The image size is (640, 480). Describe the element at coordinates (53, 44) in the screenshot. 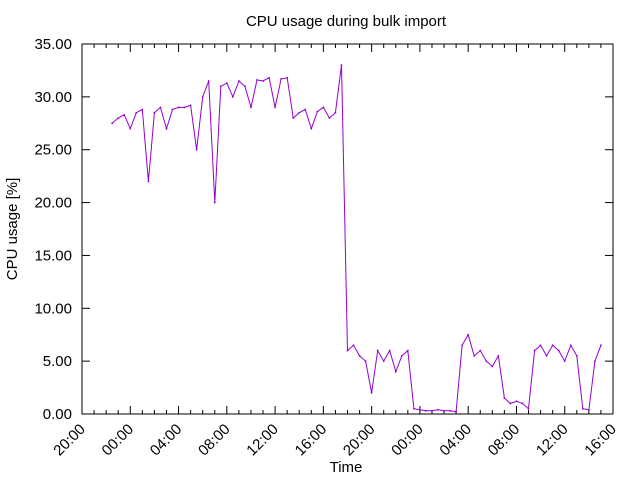

I see `y-tick-label: 35.00` at that location.